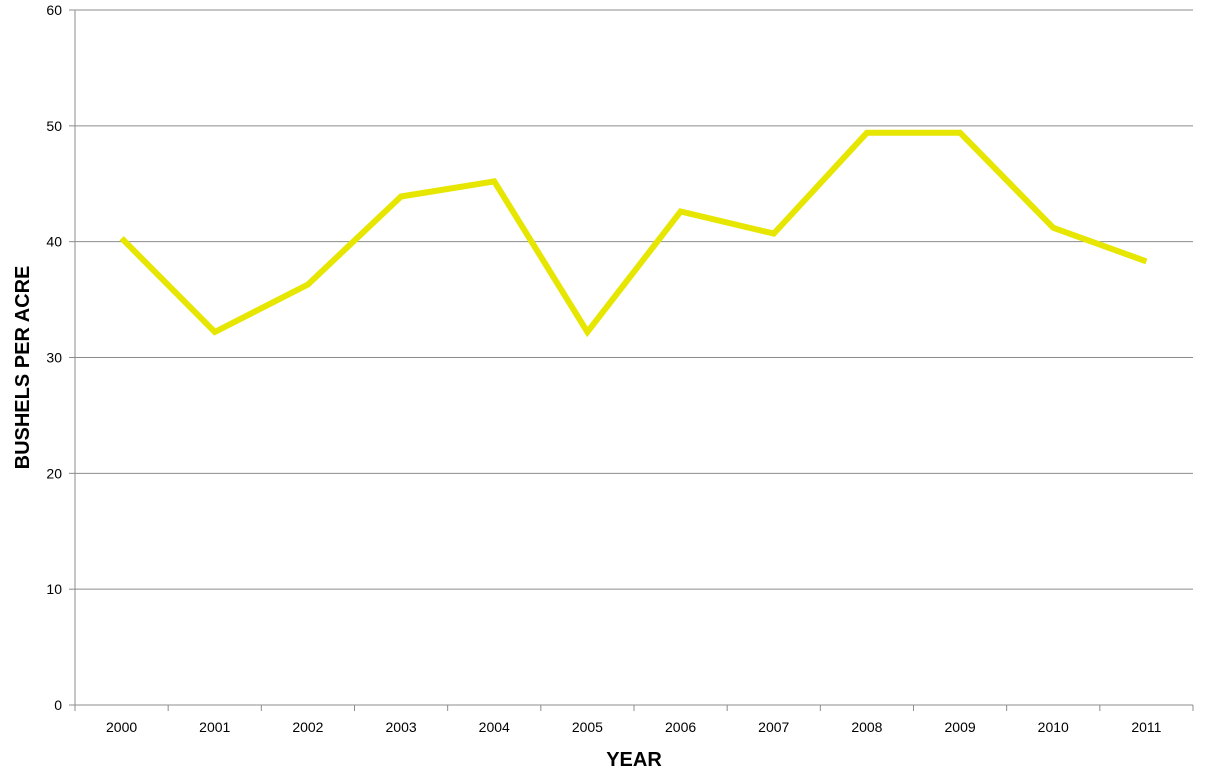 The width and height of the screenshot is (1208, 773). Describe the element at coordinates (587, 727) in the screenshot. I see `x-tick-label: 2005` at that location.